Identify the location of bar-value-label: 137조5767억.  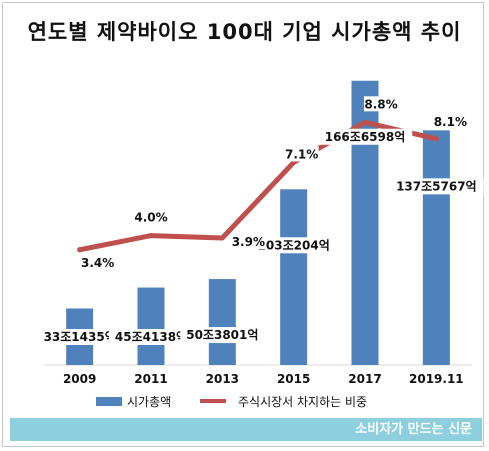
(436, 186).